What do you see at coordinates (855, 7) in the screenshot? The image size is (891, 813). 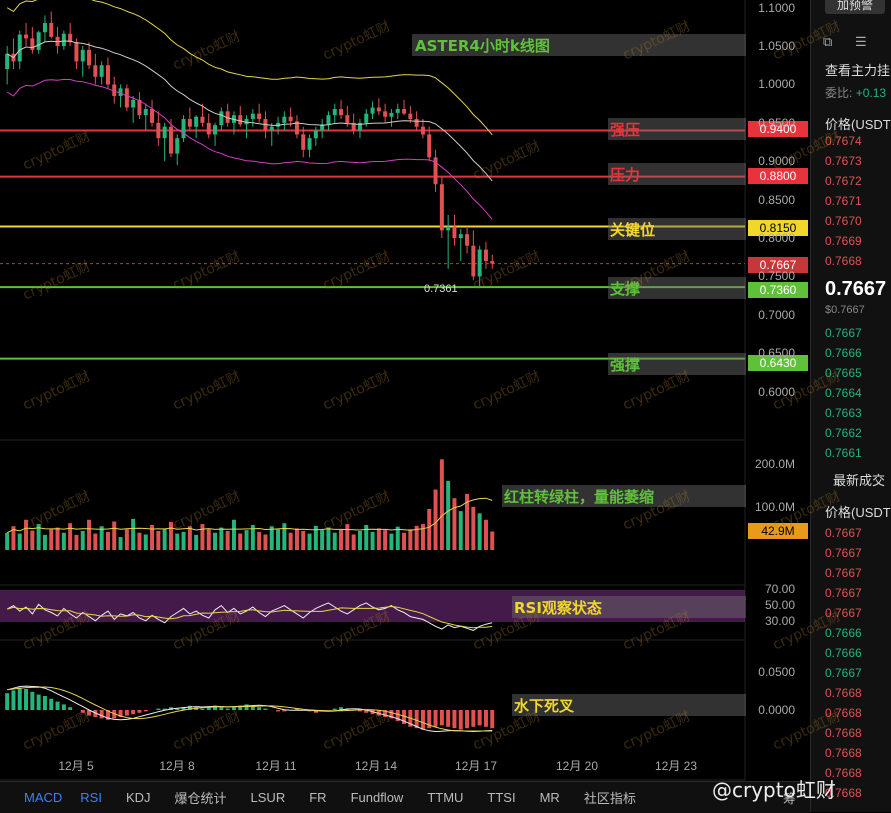 I see `add-alert-button: 加预警` at bounding box center [855, 7].